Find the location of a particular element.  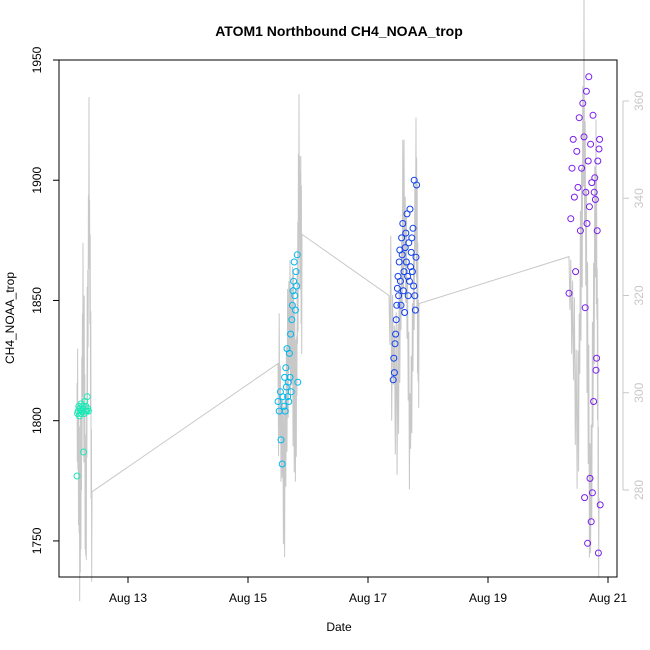

chart-title: ATOM1 Northbound CH4_NOAA_trop is located at coordinates (339, 31).